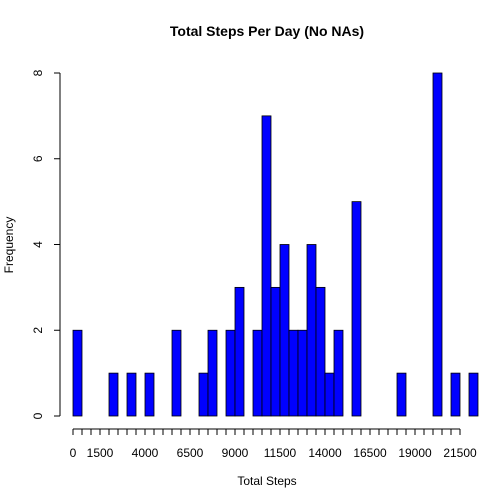 The width and height of the screenshot is (504, 504). I want to click on y-tick-label: 6, so click(38, 158).